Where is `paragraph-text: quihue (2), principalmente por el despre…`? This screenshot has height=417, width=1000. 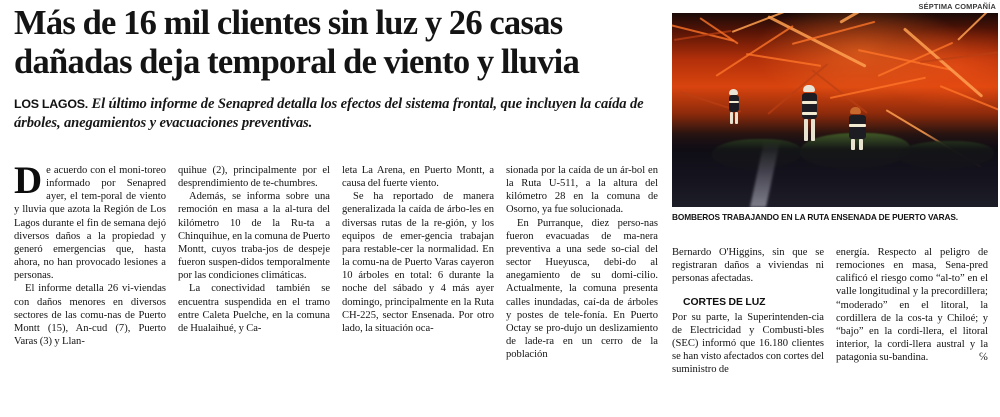 paragraph-text: quihue (2), principalmente por el despre… is located at coordinates (254, 177).